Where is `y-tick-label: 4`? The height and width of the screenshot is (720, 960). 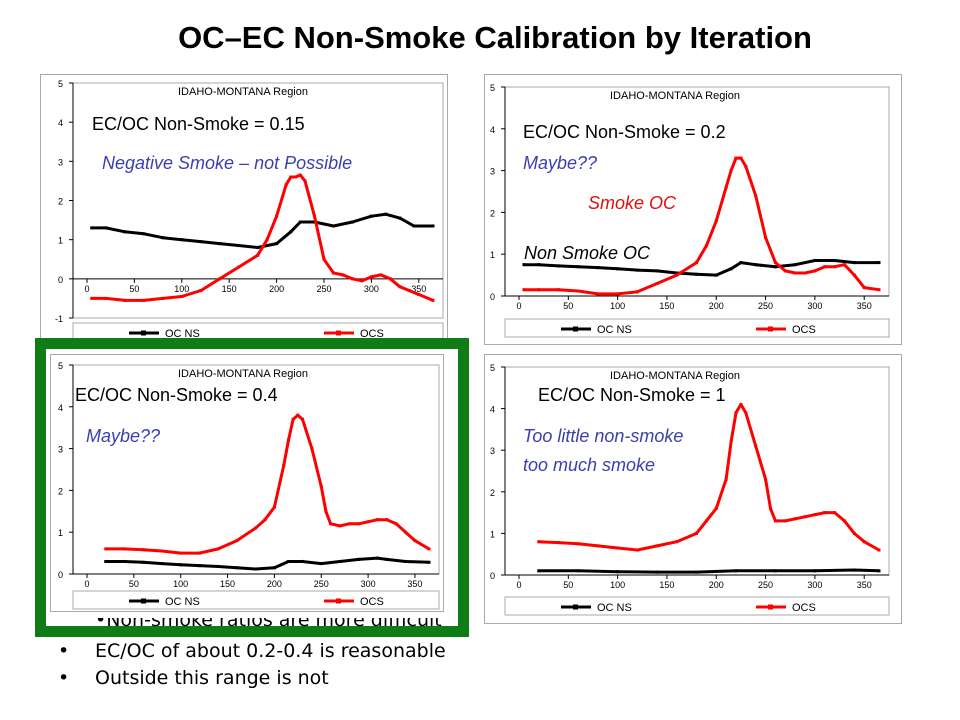
y-tick-label: 4 is located at coordinates (492, 410).